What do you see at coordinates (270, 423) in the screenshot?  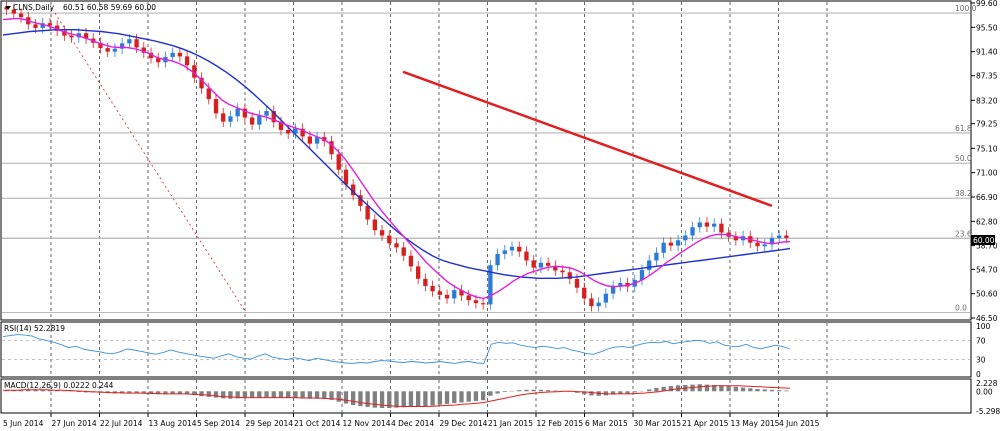 I see `date-label: 29 Sep 2014` at bounding box center [270, 423].